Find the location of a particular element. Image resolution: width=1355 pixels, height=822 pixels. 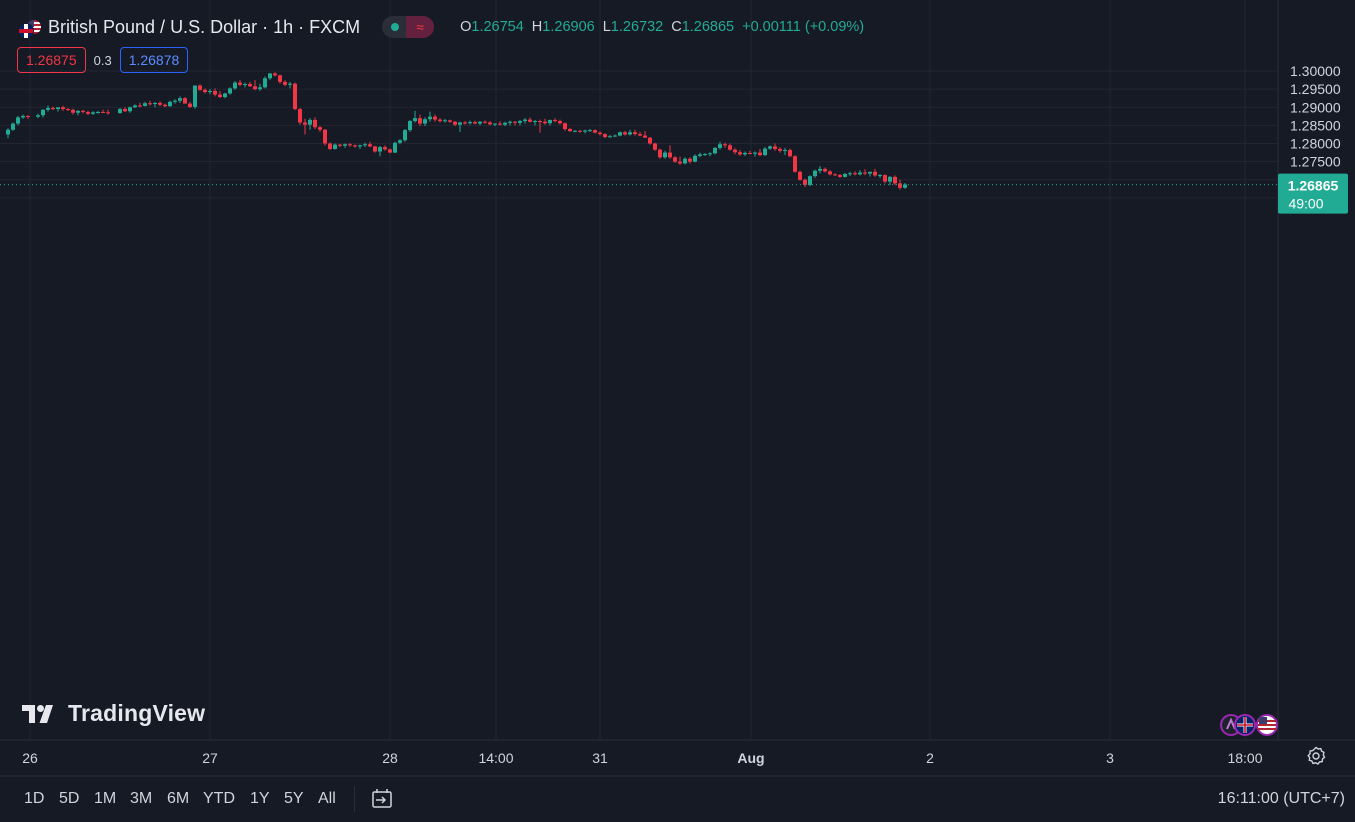

time-tick-label: 18:00 is located at coordinates (1244, 758).